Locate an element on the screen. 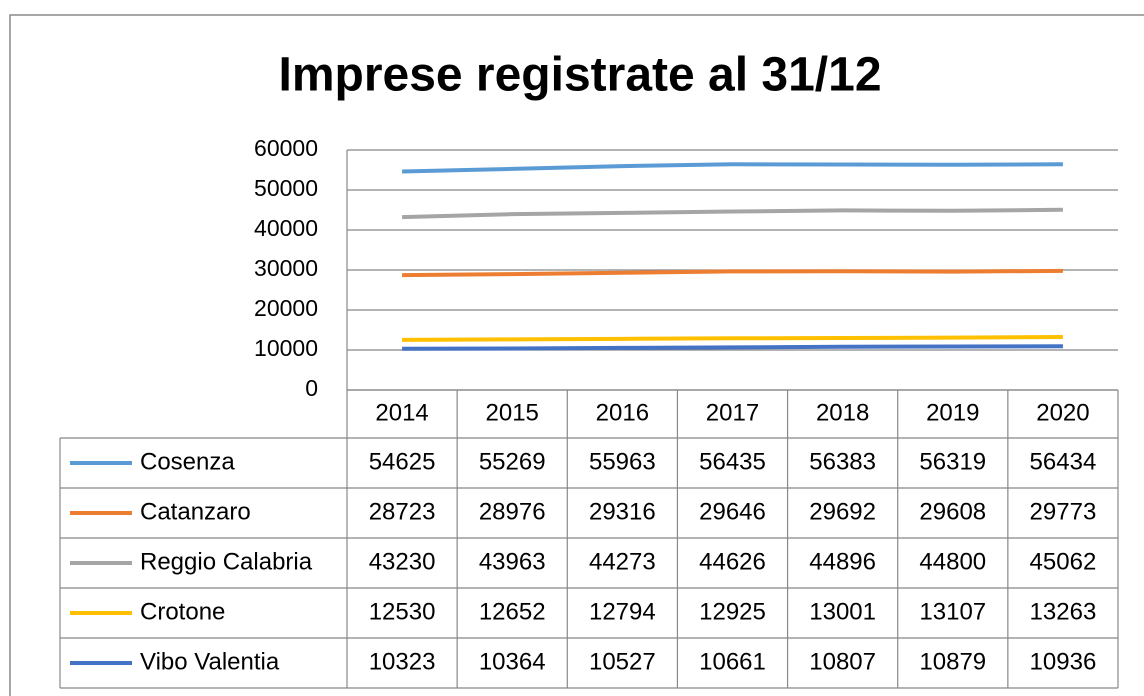  table-value: 10364 is located at coordinates (512, 661).